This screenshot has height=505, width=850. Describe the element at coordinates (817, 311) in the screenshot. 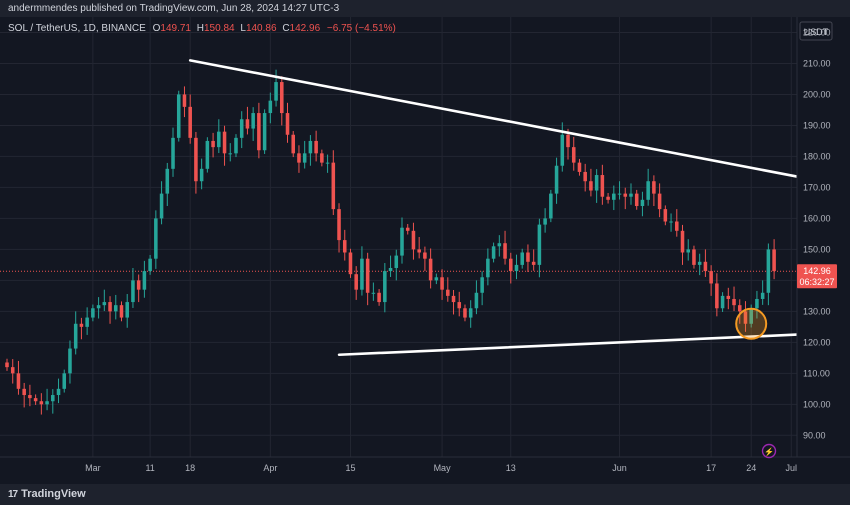

I see `y-tick-label: 130.00` at that location.